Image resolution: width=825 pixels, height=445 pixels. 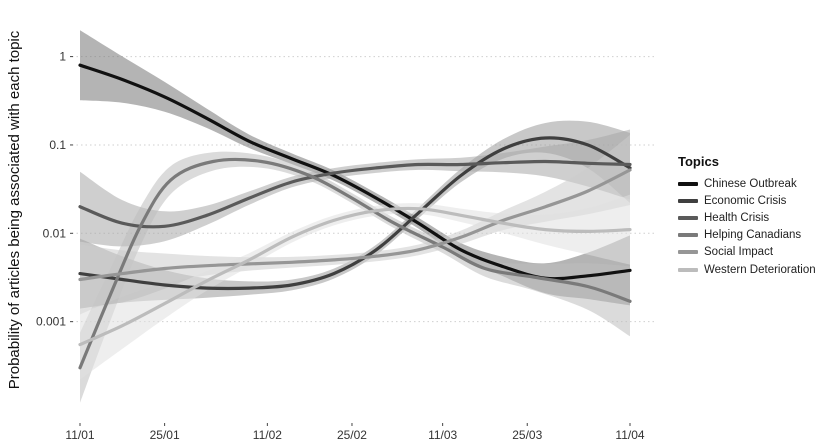 I want to click on legend-item: Social Impact, so click(x=750, y=252).